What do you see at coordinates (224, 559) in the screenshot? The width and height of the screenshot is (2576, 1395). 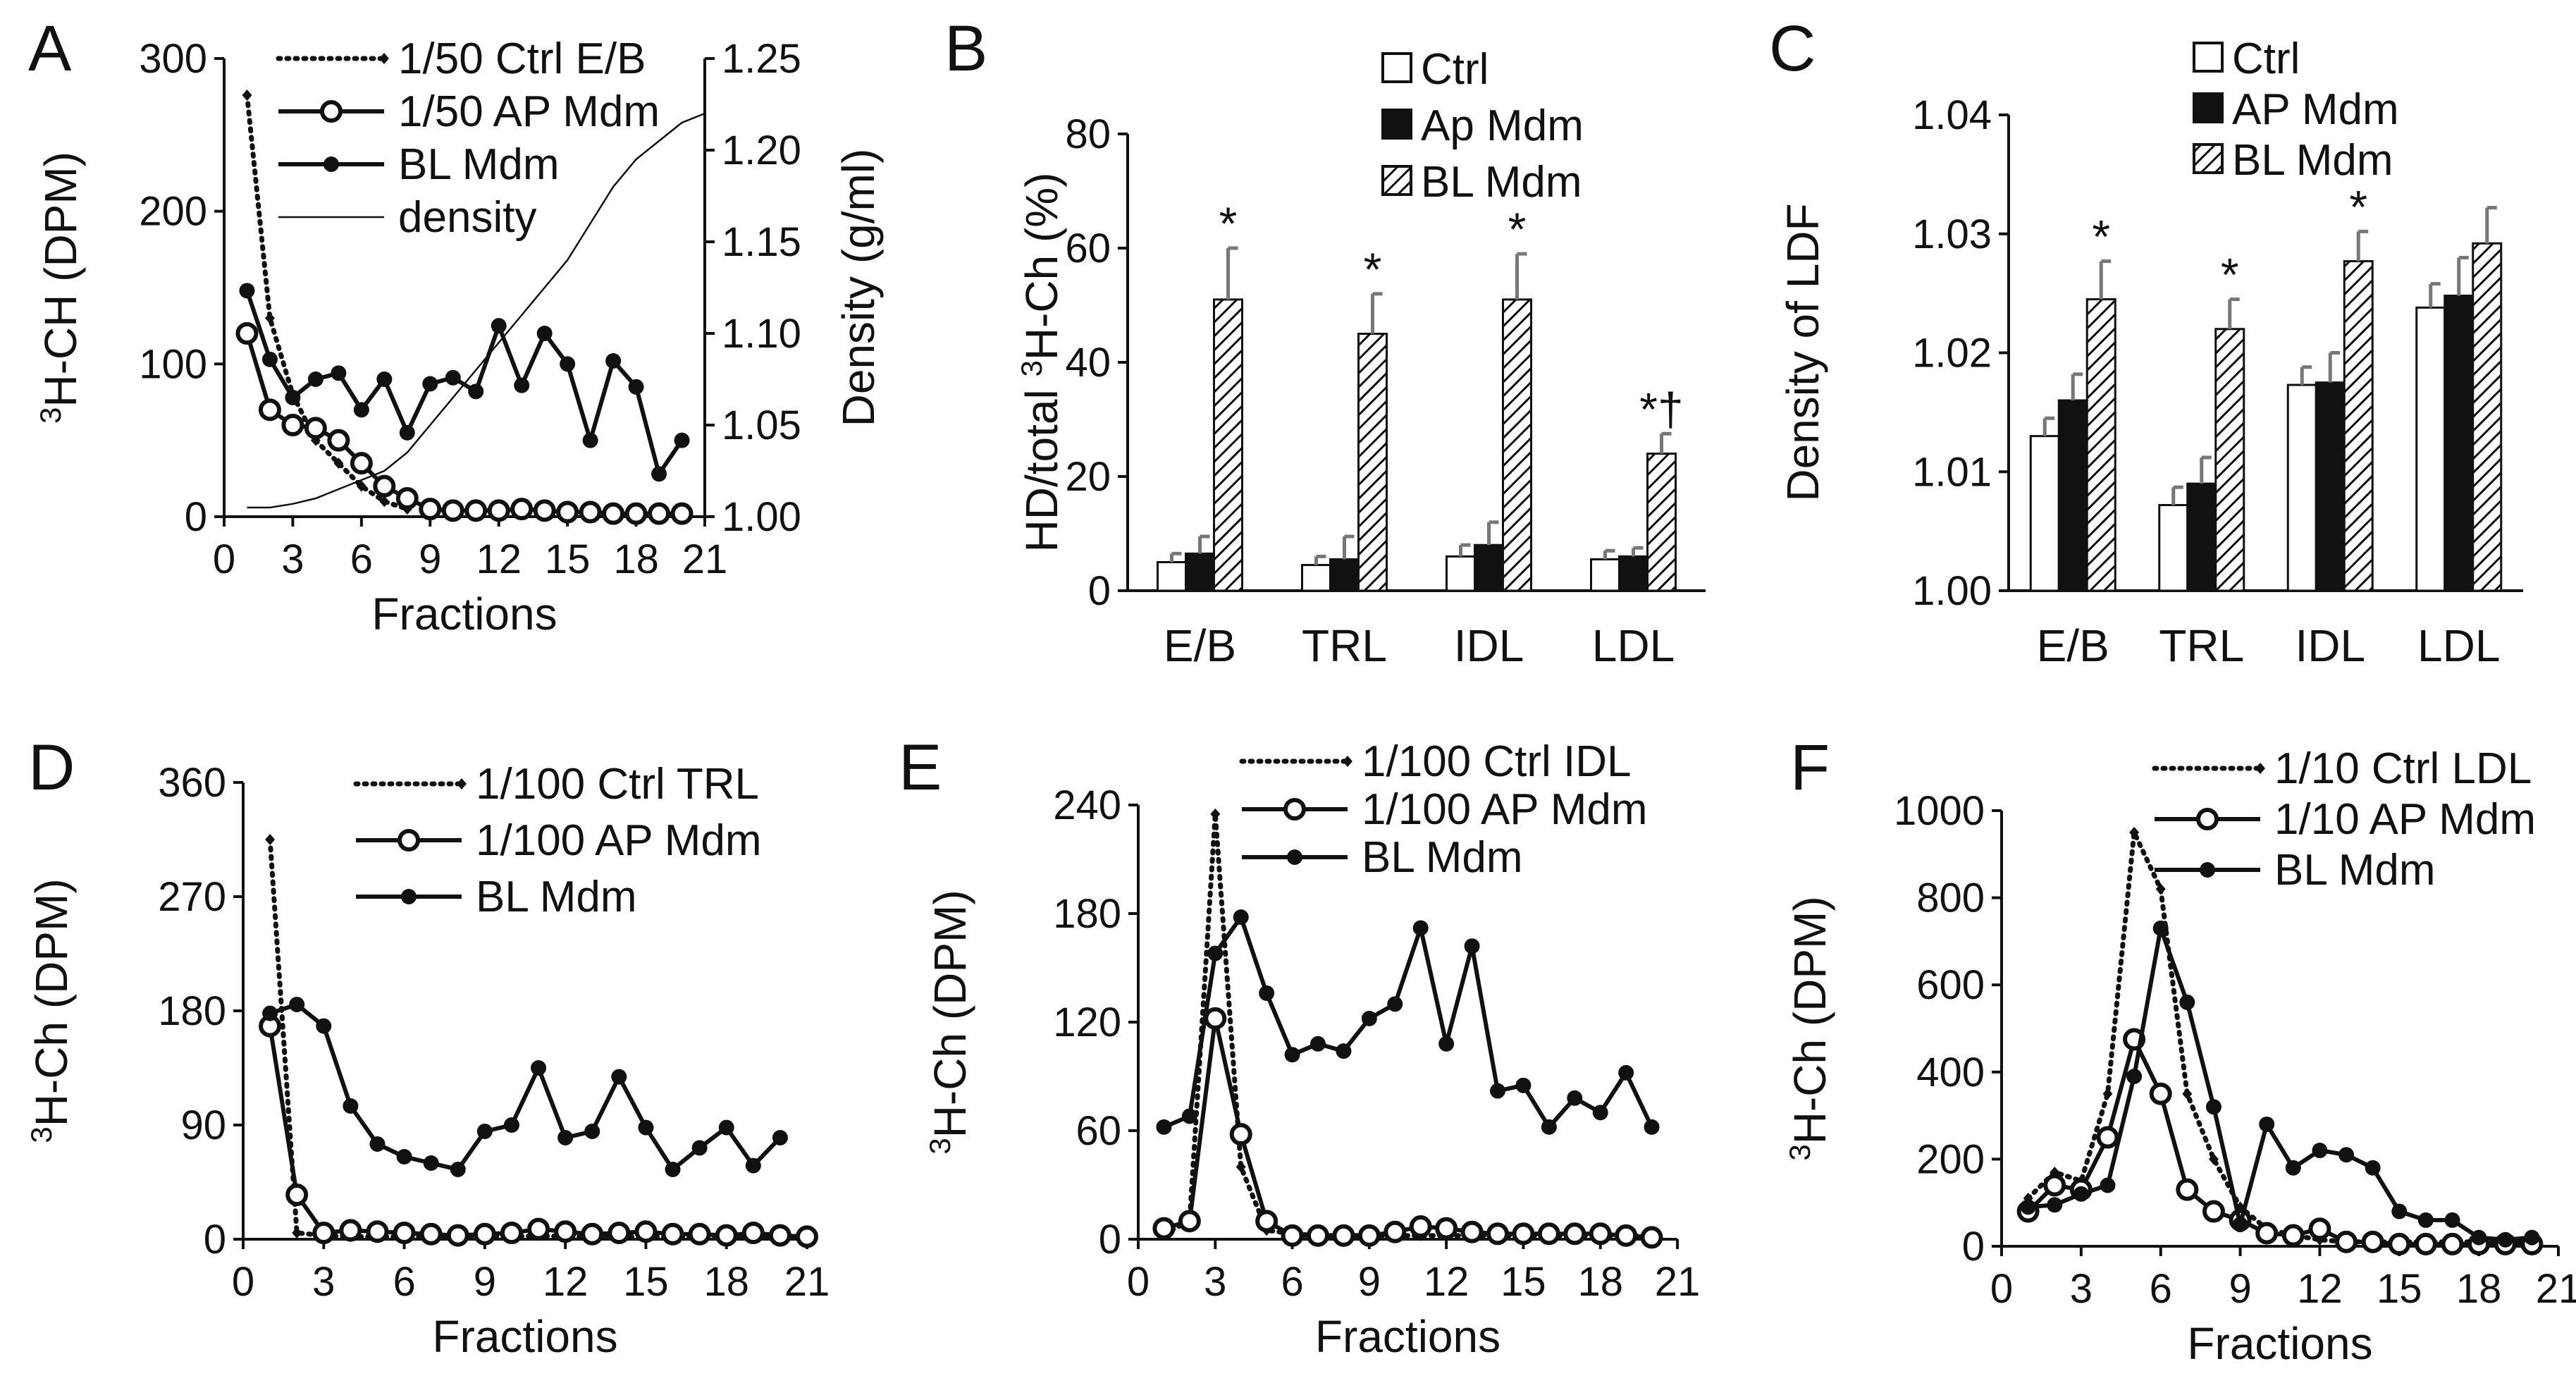 I see `x-tick-label: 0` at bounding box center [224, 559].